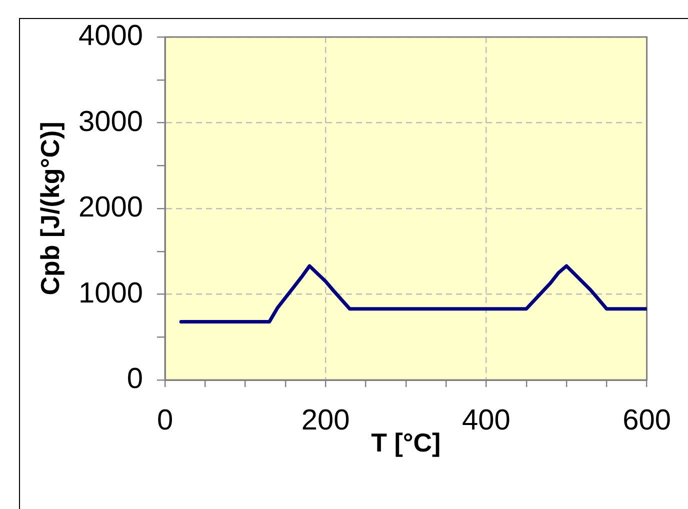  Describe the element at coordinates (165, 420) in the screenshot. I see `x-tick-label: 0` at that location.